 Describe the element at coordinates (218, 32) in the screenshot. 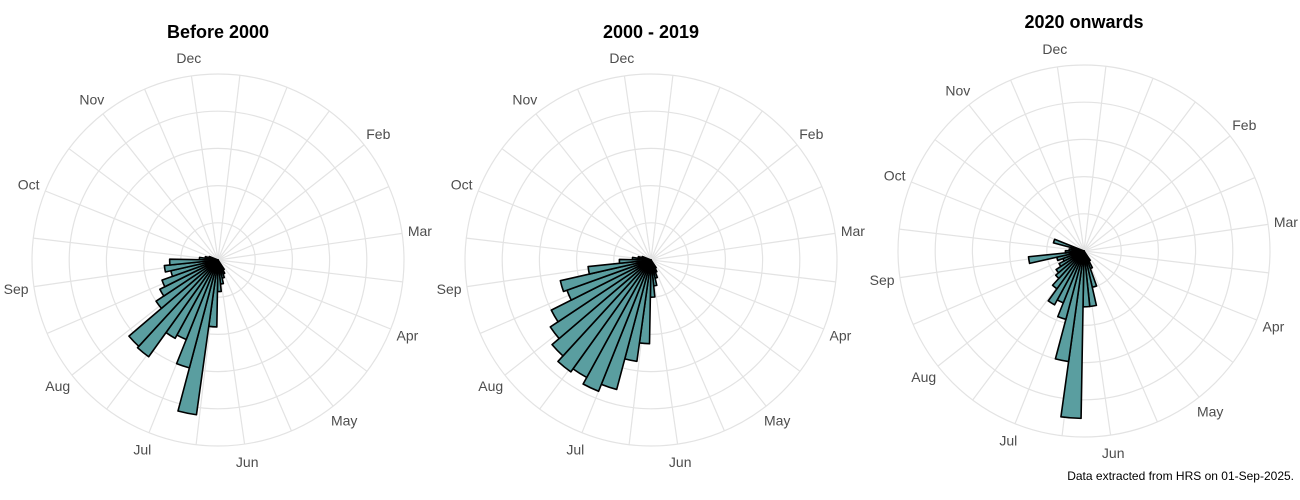

I see `panel-title: Before 2000` at that location.